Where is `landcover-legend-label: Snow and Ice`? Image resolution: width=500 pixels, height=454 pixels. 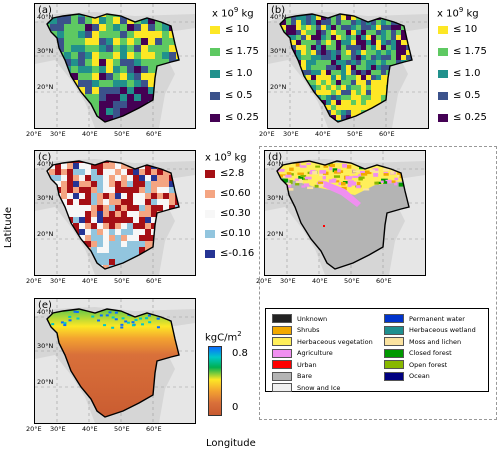 landcover-legend-label: Snow and Ice is located at coordinates (319, 387).